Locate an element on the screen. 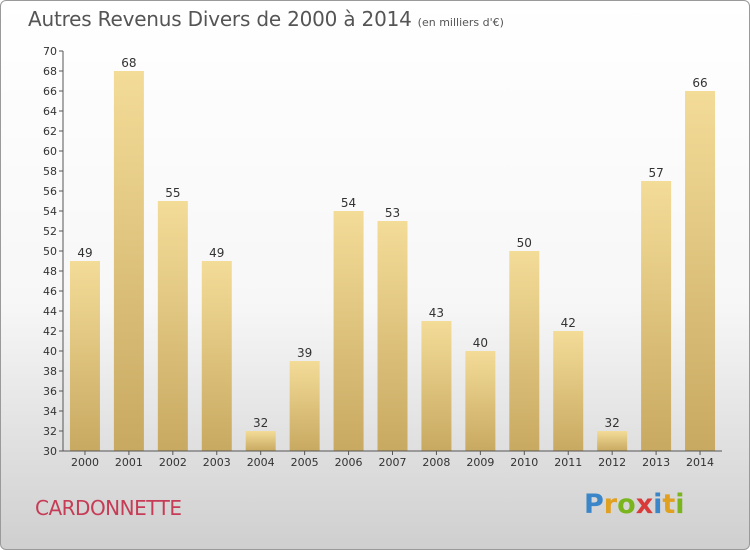  logo-letter: r is located at coordinates (610, 504).